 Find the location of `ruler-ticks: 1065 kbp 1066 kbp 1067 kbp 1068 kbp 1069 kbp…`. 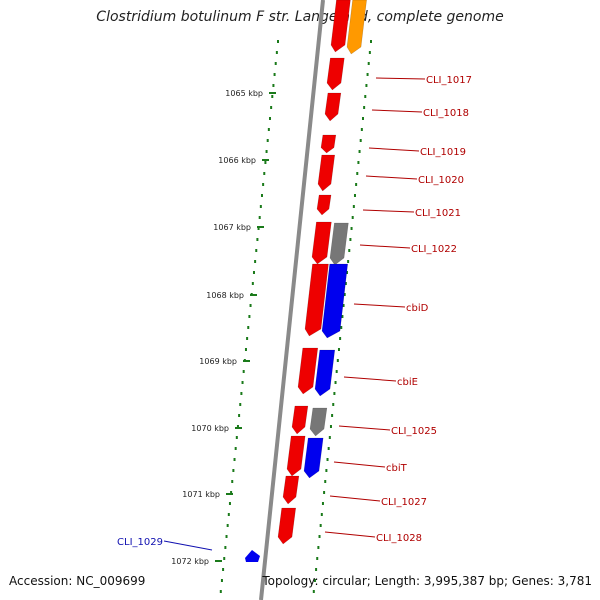

ruler-ticks: 1065 kbp 1066 kbp 1067 kbp 1068 kbp 1069 kbp… is located at coordinates (223, 327).